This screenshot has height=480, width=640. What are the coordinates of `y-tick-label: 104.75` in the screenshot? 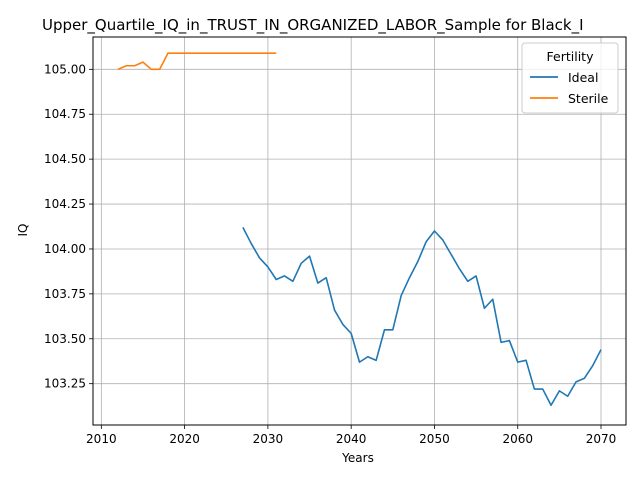 It's located at (65, 114).